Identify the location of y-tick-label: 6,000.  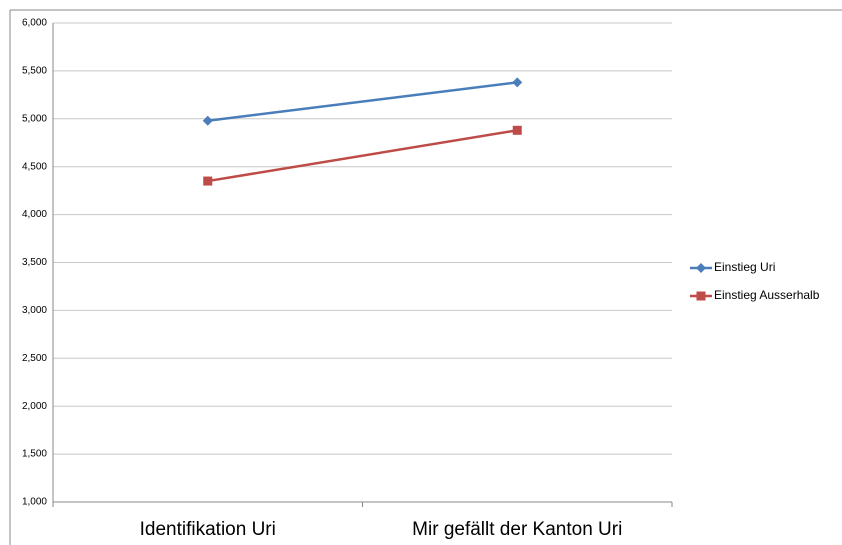
(34, 23).